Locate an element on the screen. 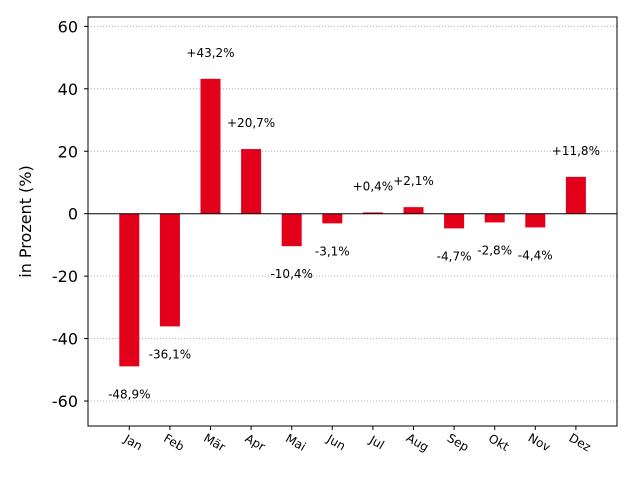 Image resolution: width=640 pixels, height=480 pixels. x-tick-label: Mai is located at coordinates (295, 442).